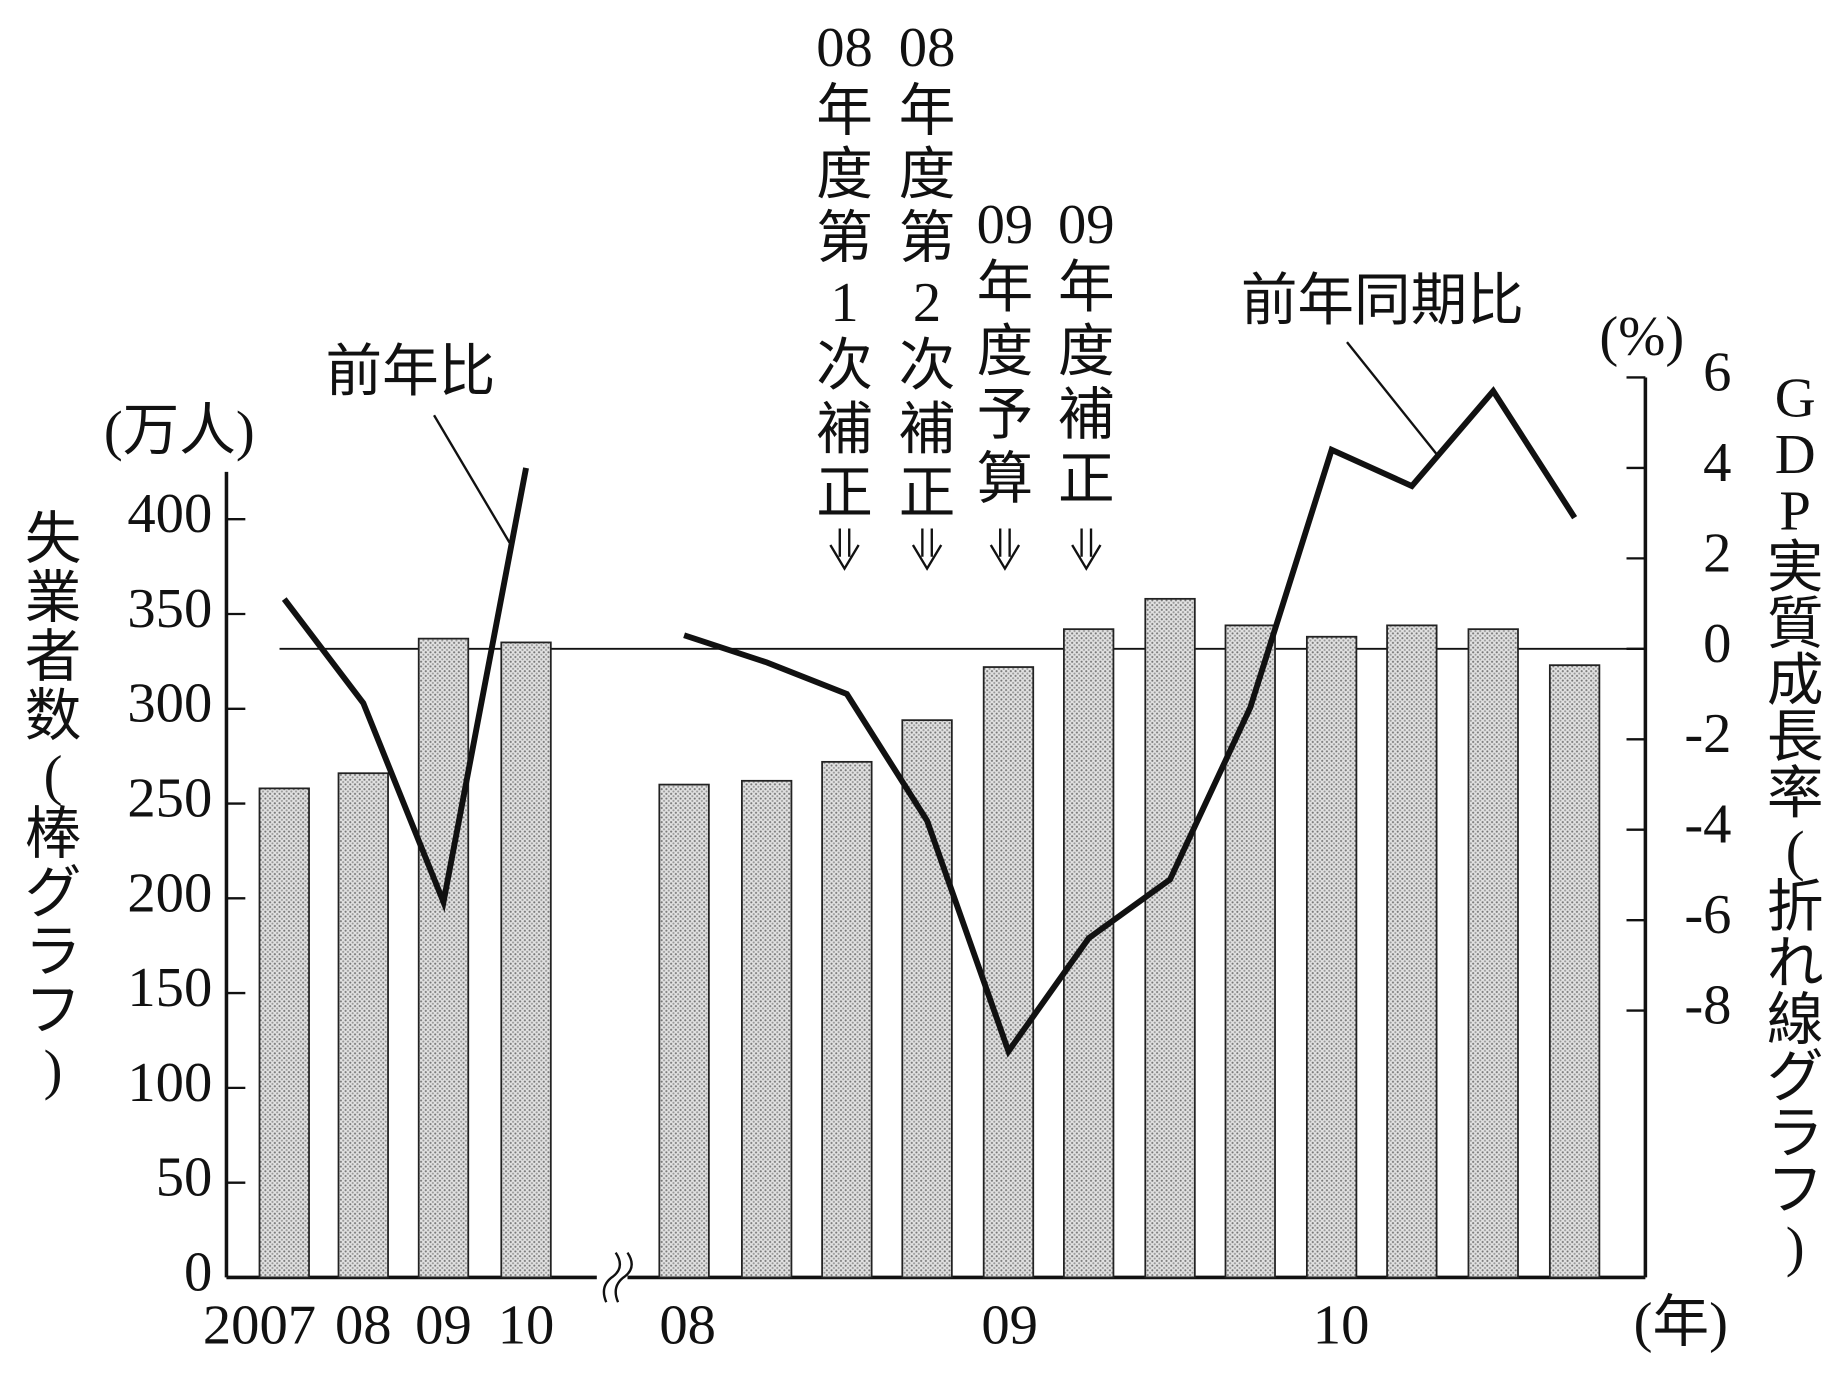  I want to click on y-tick-label: 50, so click(184, 1178).